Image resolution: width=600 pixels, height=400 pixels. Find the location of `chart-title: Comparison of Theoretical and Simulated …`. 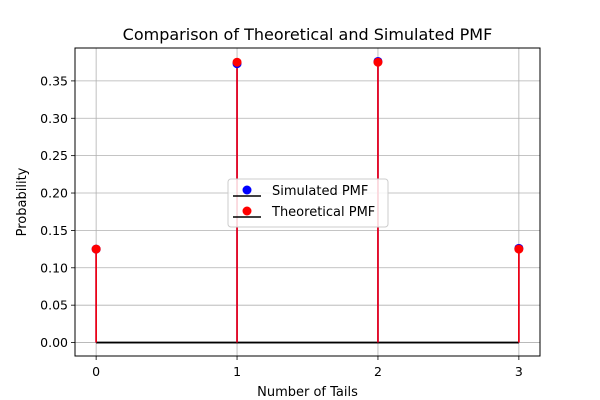

chart-title: Comparison of Theoretical and Simulated … is located at coordinates (308, 34).